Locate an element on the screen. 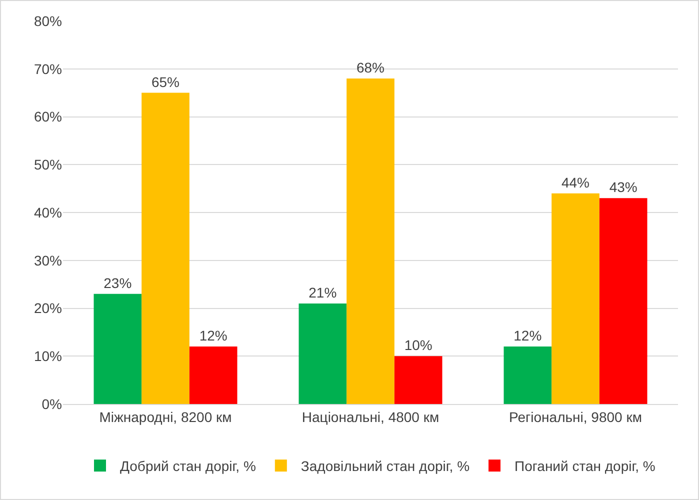  data-label: 44% is located at coordinates (575, 182).